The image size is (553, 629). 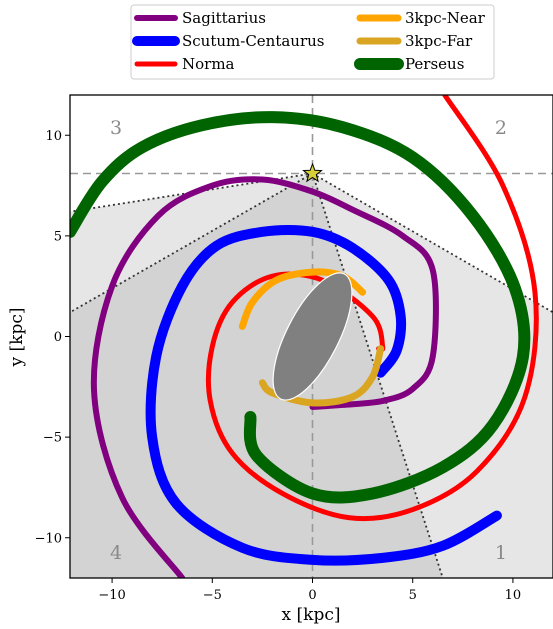 What do you see at coordinates (52, 337) in the screenshot?
I see `y-axis-ticks: −10 −5 0 5 10` at bounding box center [52, 337].